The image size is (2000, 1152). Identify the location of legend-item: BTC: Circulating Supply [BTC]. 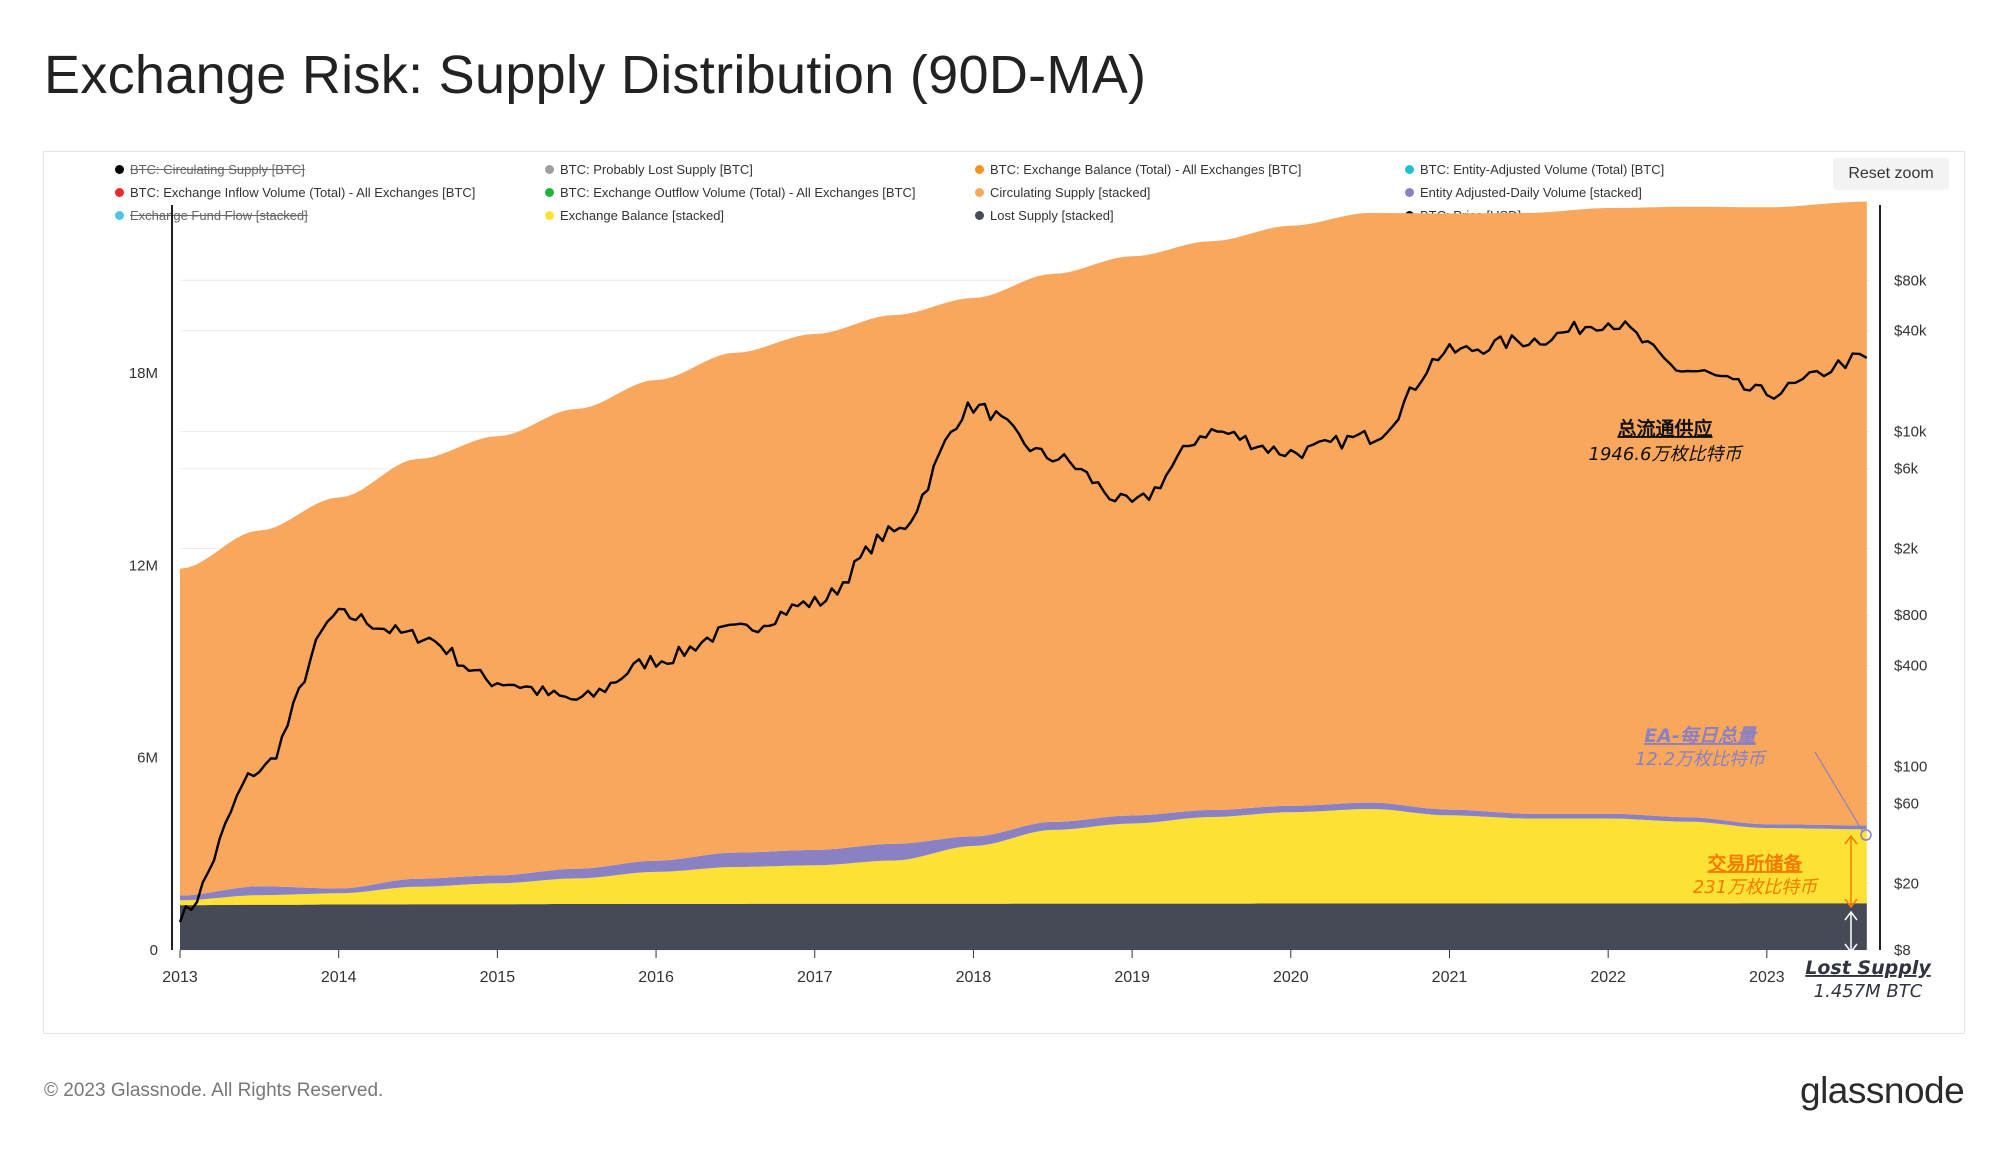
(210, 169).